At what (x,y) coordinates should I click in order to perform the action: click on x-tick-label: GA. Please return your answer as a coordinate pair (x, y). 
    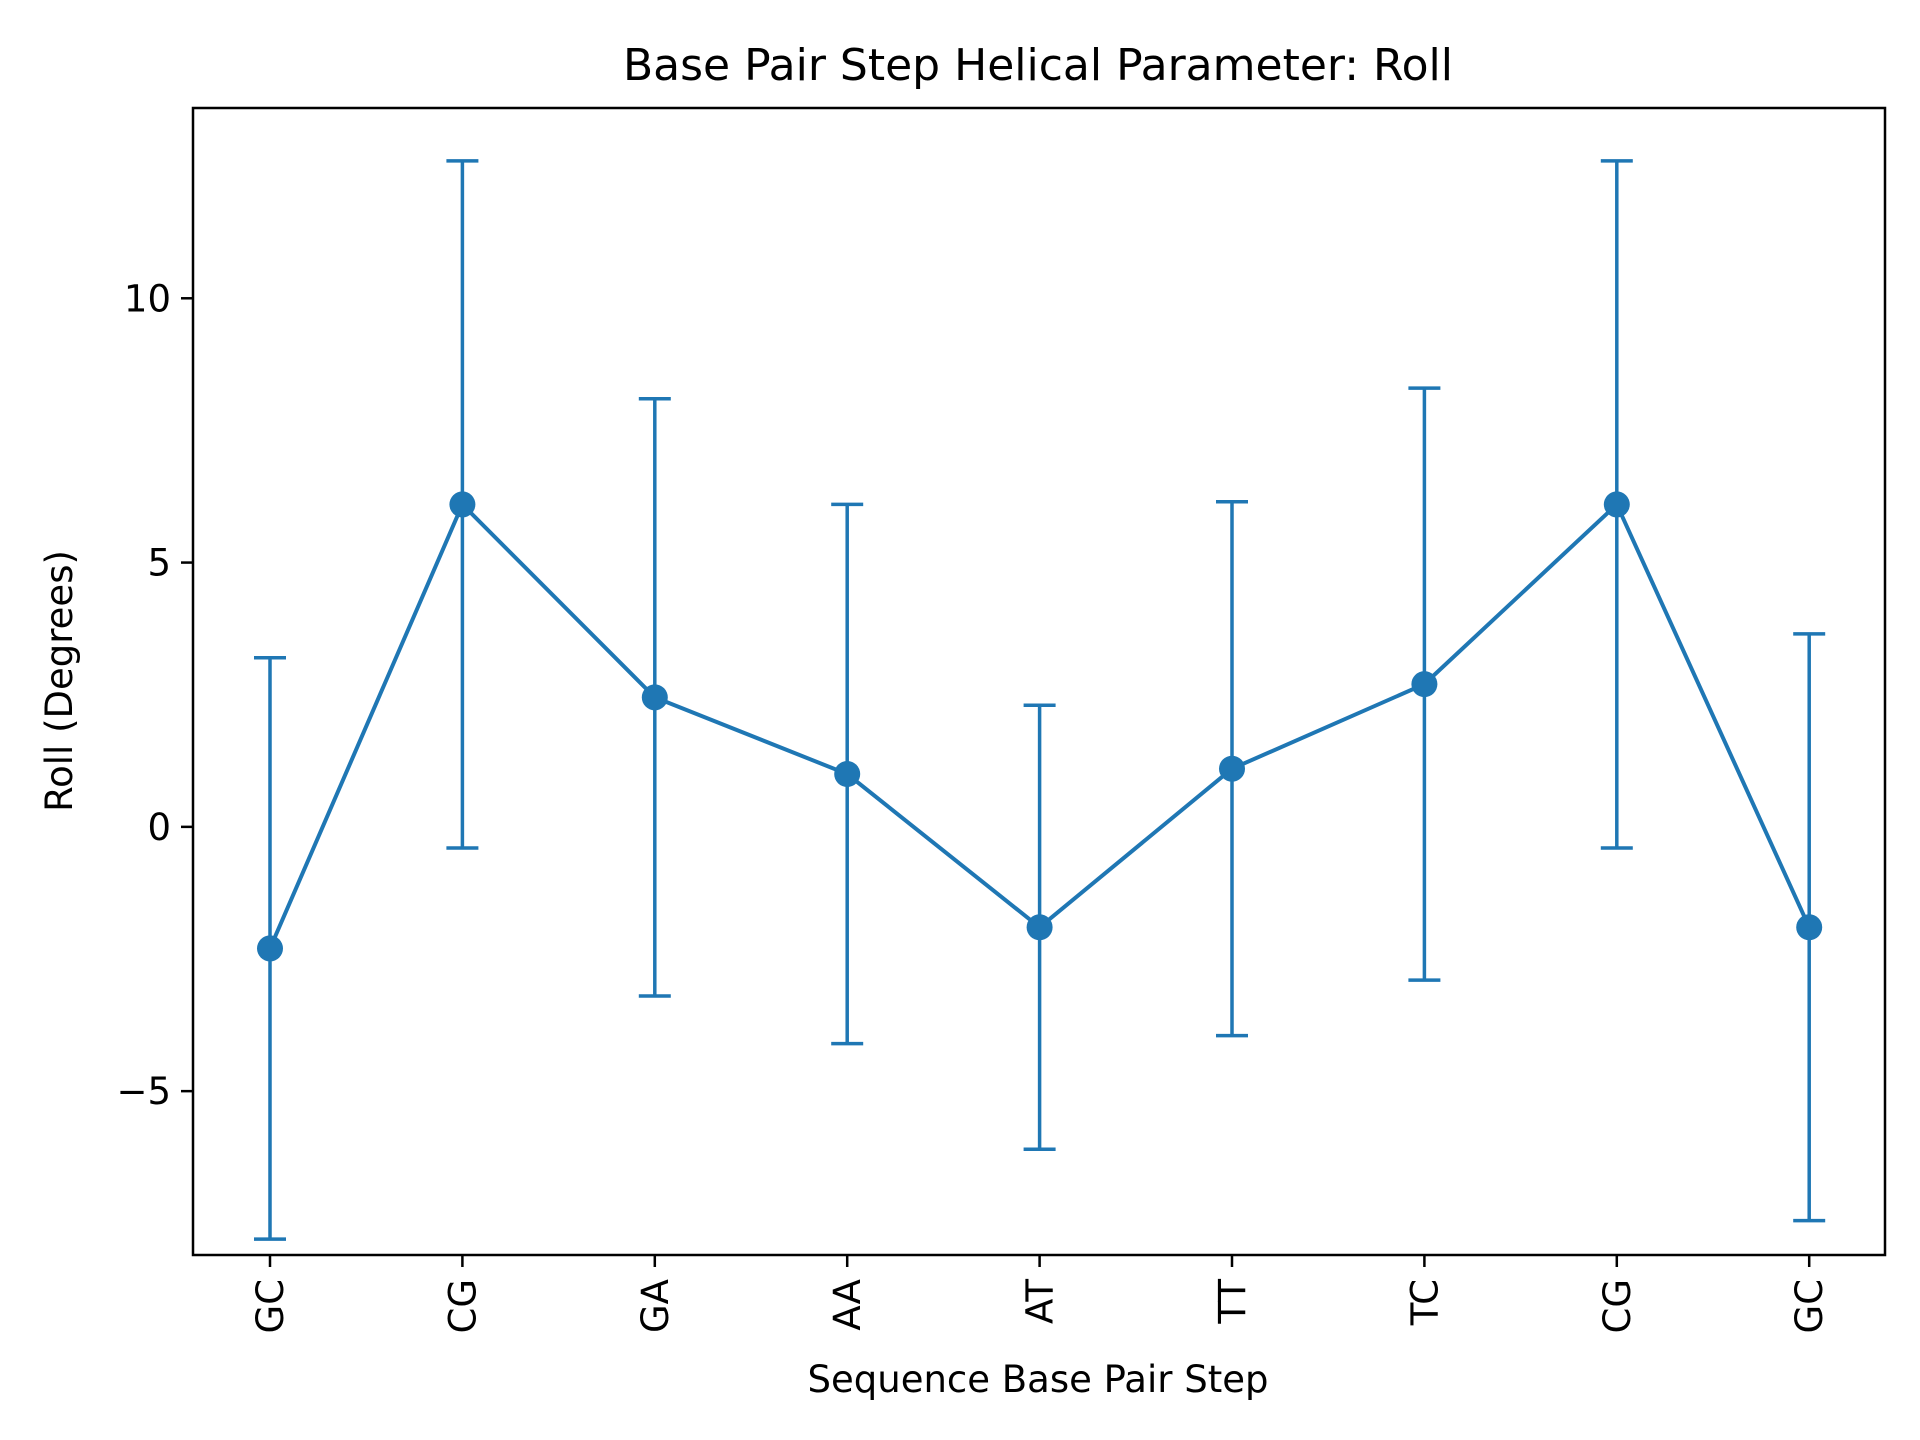
    Looking at the image, I should click on (655, 1306).